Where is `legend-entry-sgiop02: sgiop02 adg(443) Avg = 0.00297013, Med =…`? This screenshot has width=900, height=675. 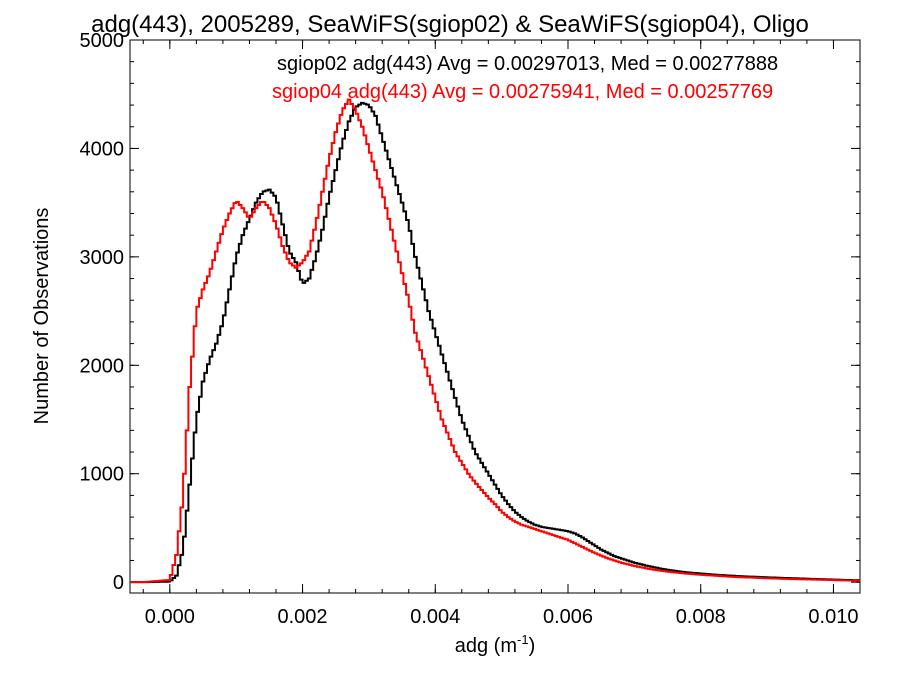 legend-entry-sgiop02: sgiop02 adg(443) Avg = 0.00297013, Med =… is located at coordinates (527, 64).